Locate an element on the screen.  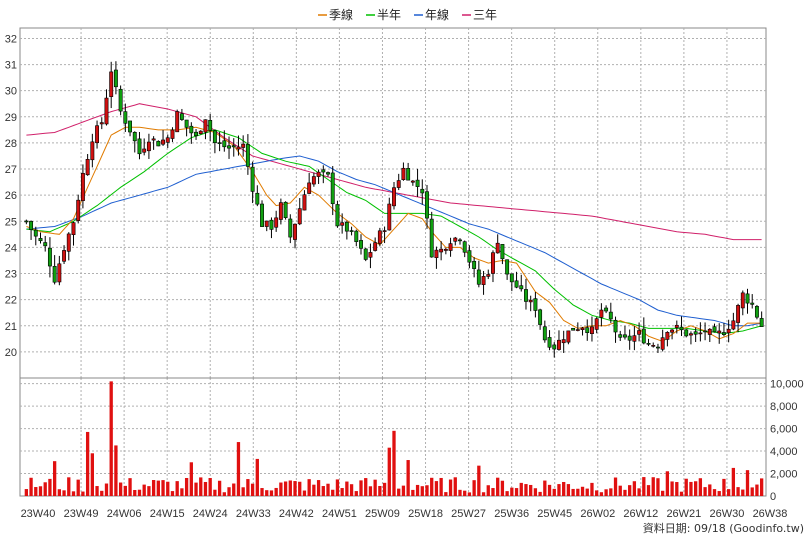
volume-tick-label: 8,000 is located at coordinates (784, 407).